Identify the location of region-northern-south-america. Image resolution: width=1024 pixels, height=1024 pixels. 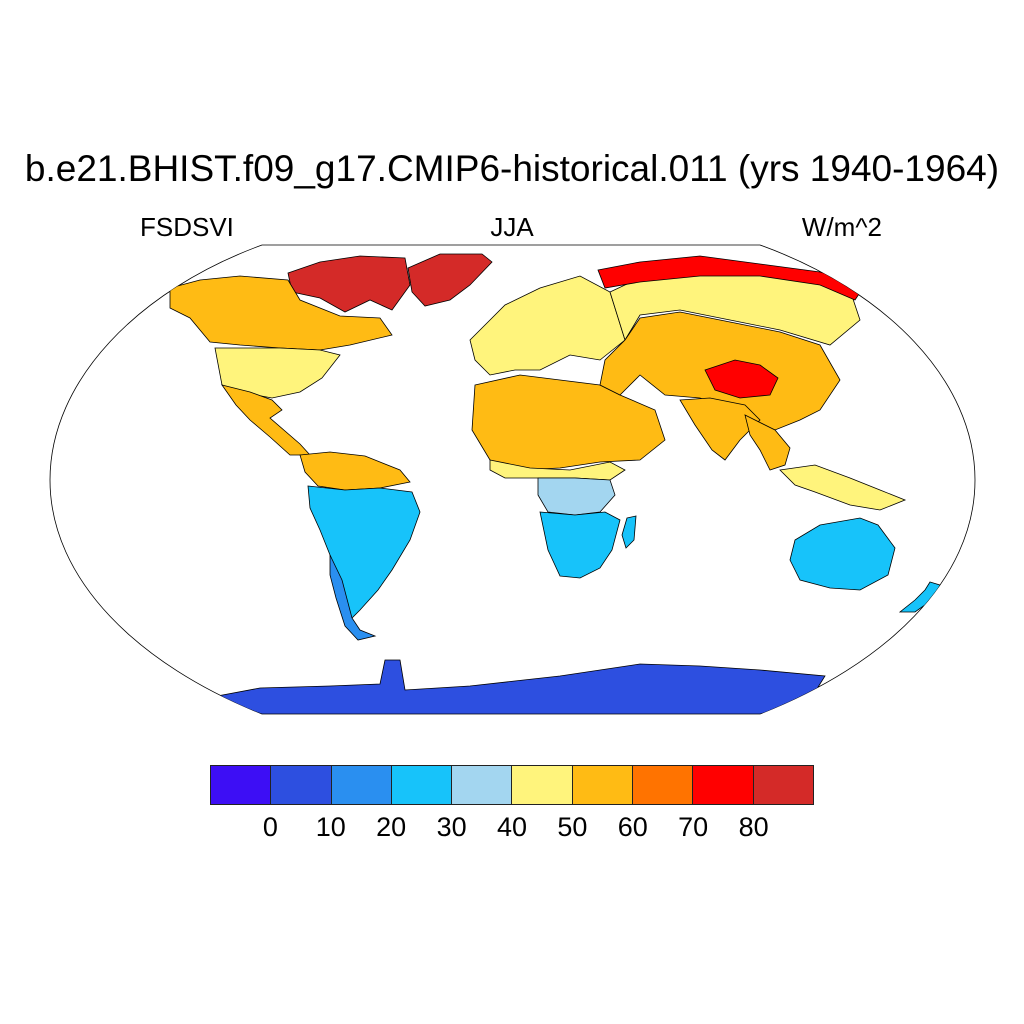
(355, 471).